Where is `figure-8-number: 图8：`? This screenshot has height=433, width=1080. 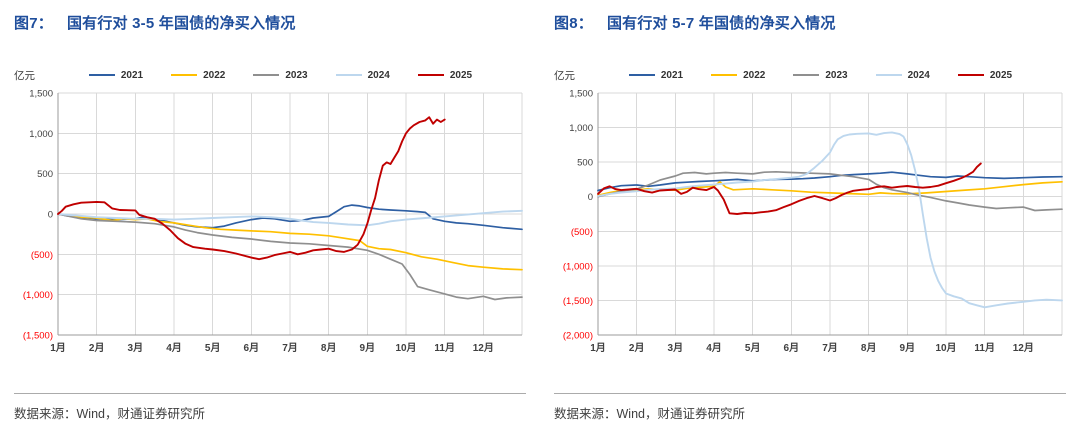
figure-8-number: 图8： is located at coordinates (573, 23).